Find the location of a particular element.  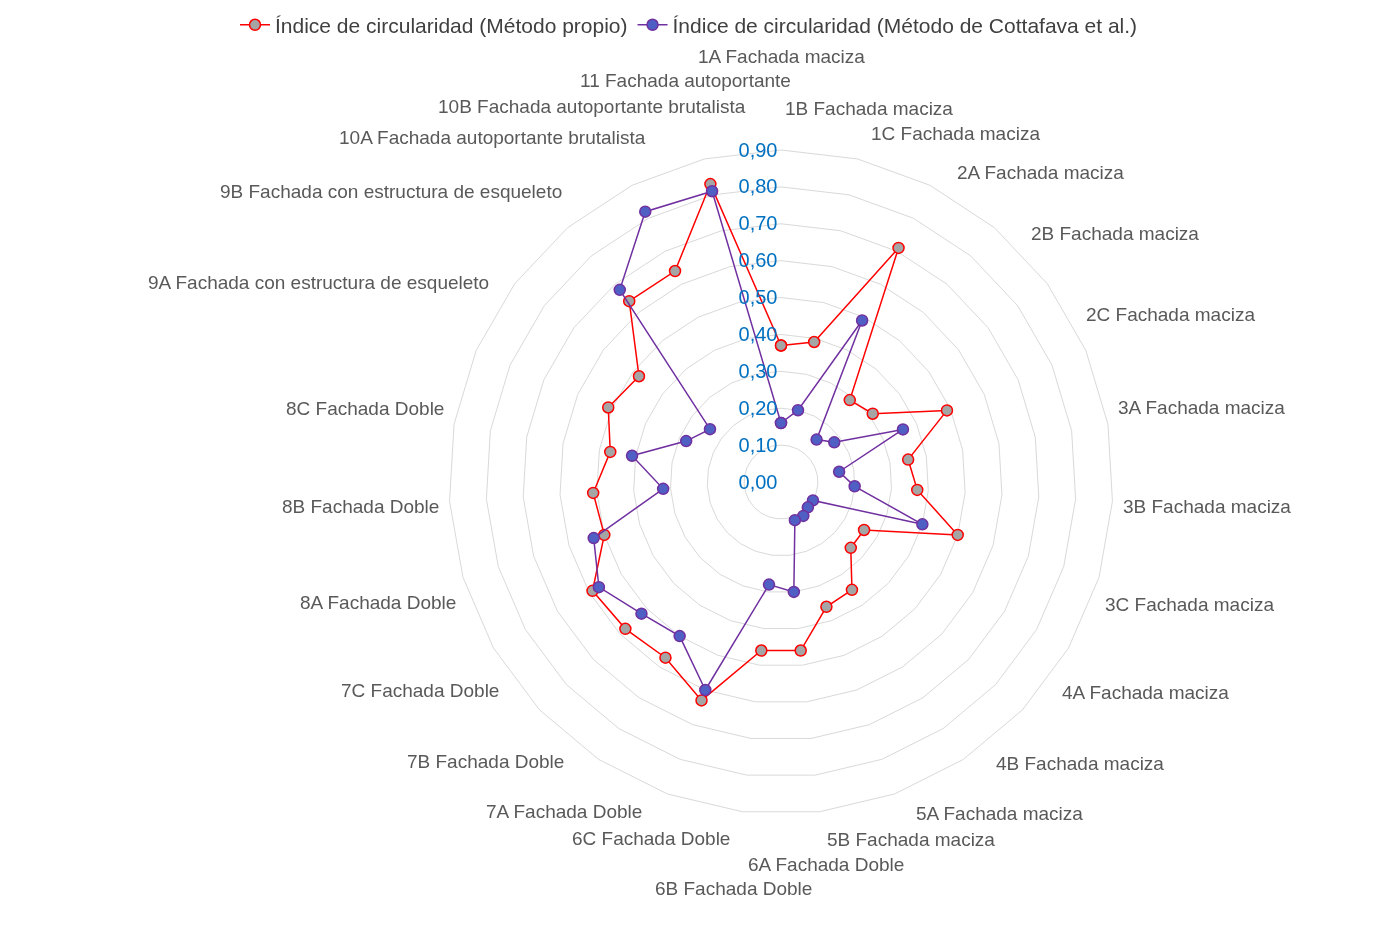

spoke-label: 3A Fachada maciza is located at coordinates (1202, 407).